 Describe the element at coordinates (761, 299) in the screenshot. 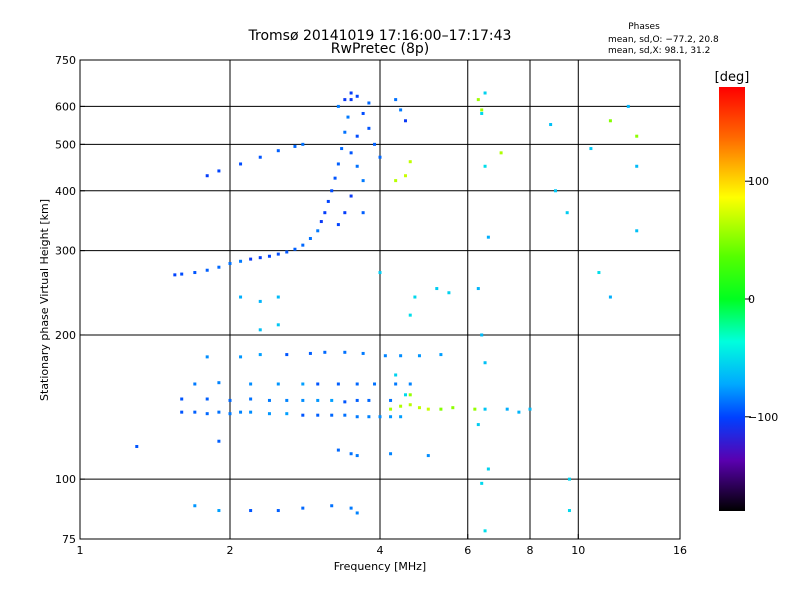

I see `colorbar-ticks: 100 0 −100` at that location.